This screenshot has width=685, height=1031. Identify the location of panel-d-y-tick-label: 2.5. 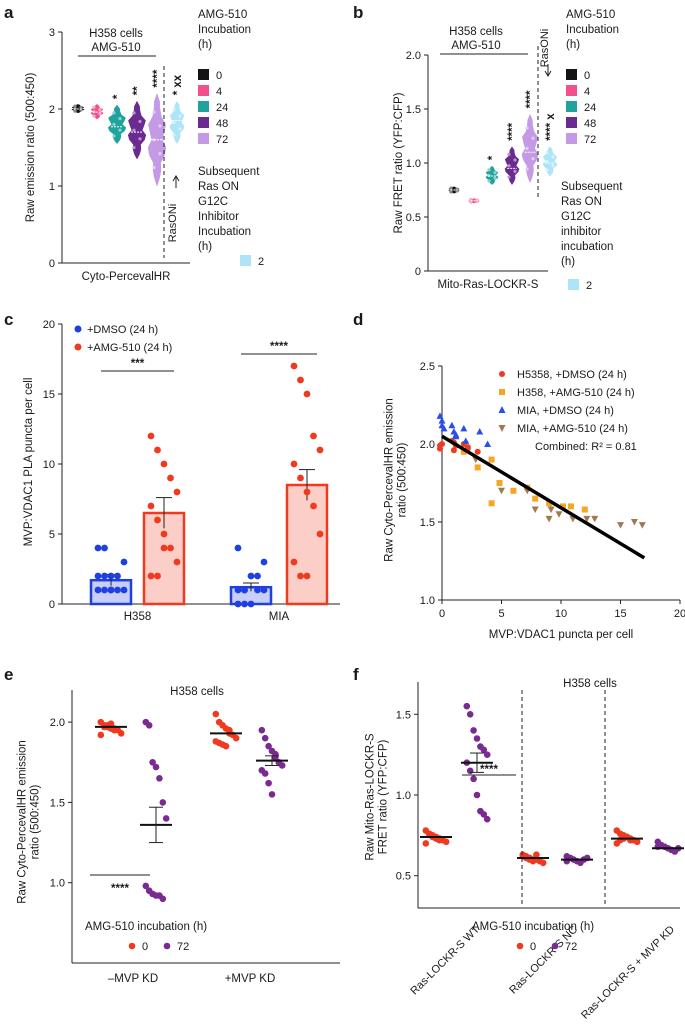
(427, 367).